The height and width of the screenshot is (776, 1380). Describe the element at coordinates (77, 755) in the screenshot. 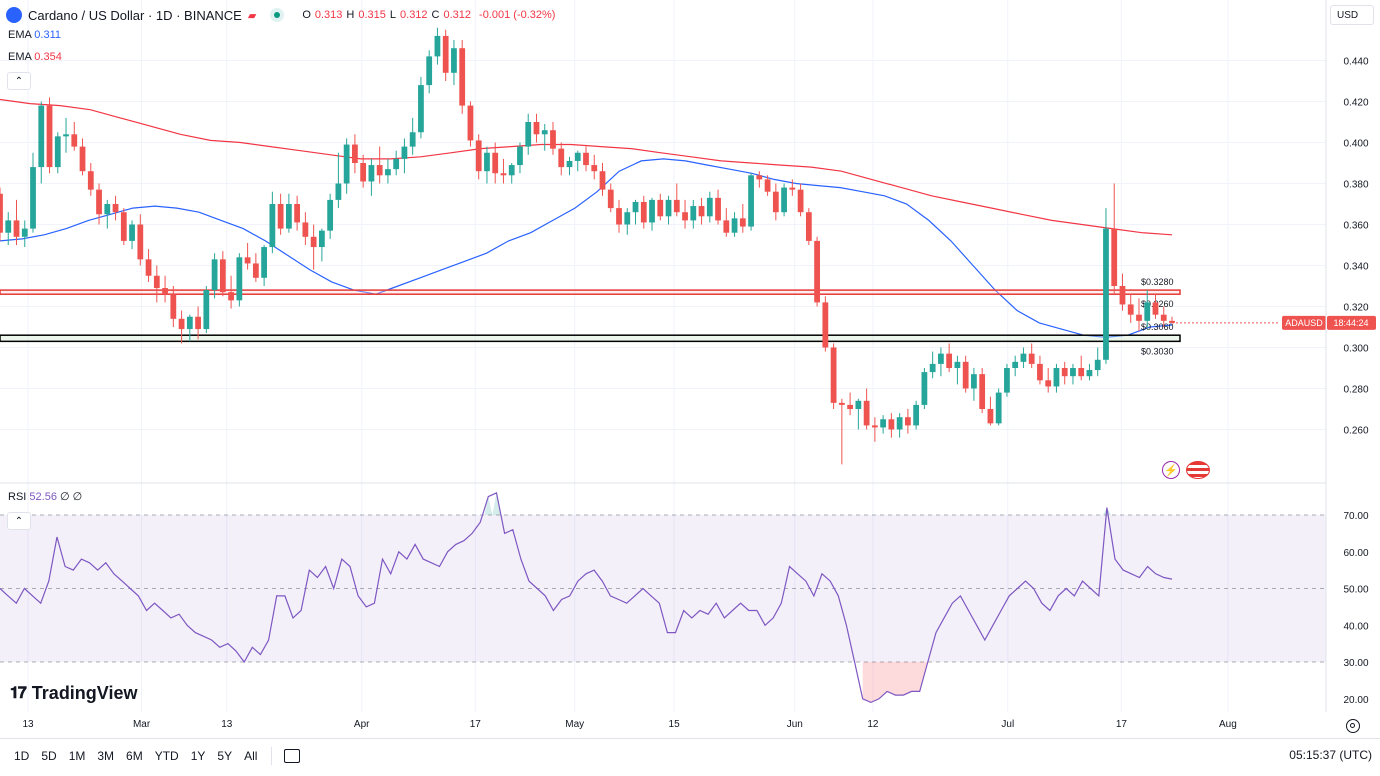

I see `range-1m: 1M` at that location.